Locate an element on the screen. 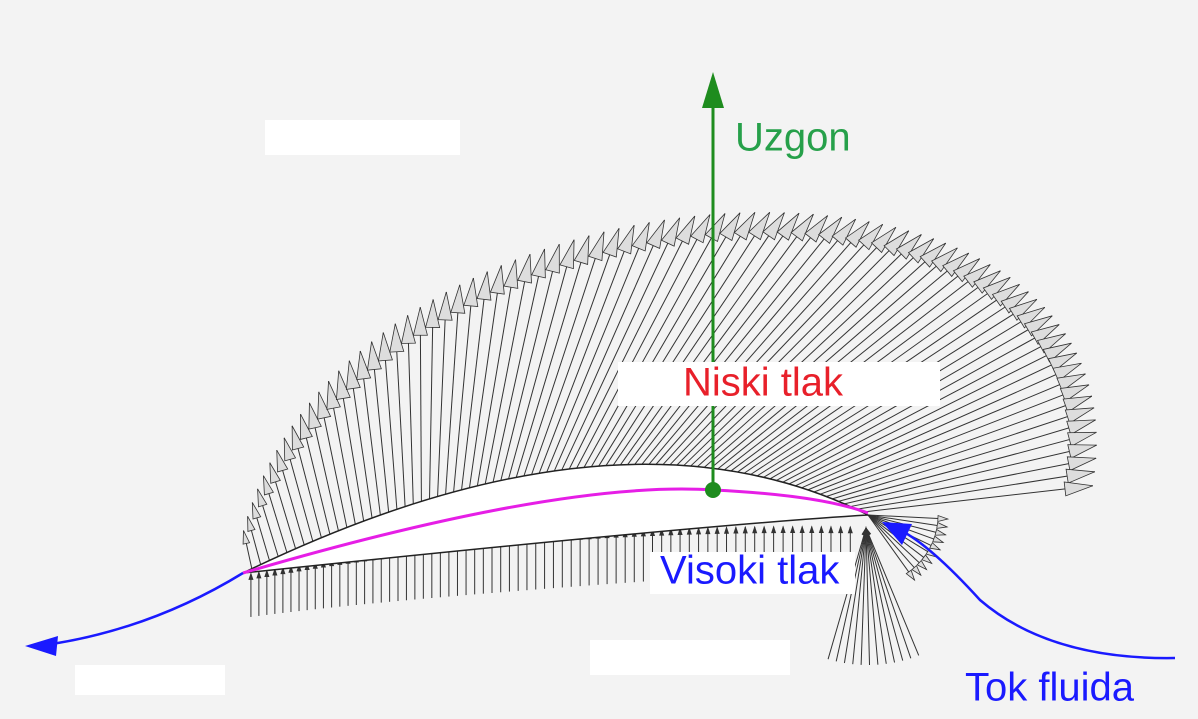  streamline is located at coordinates (144, 609).